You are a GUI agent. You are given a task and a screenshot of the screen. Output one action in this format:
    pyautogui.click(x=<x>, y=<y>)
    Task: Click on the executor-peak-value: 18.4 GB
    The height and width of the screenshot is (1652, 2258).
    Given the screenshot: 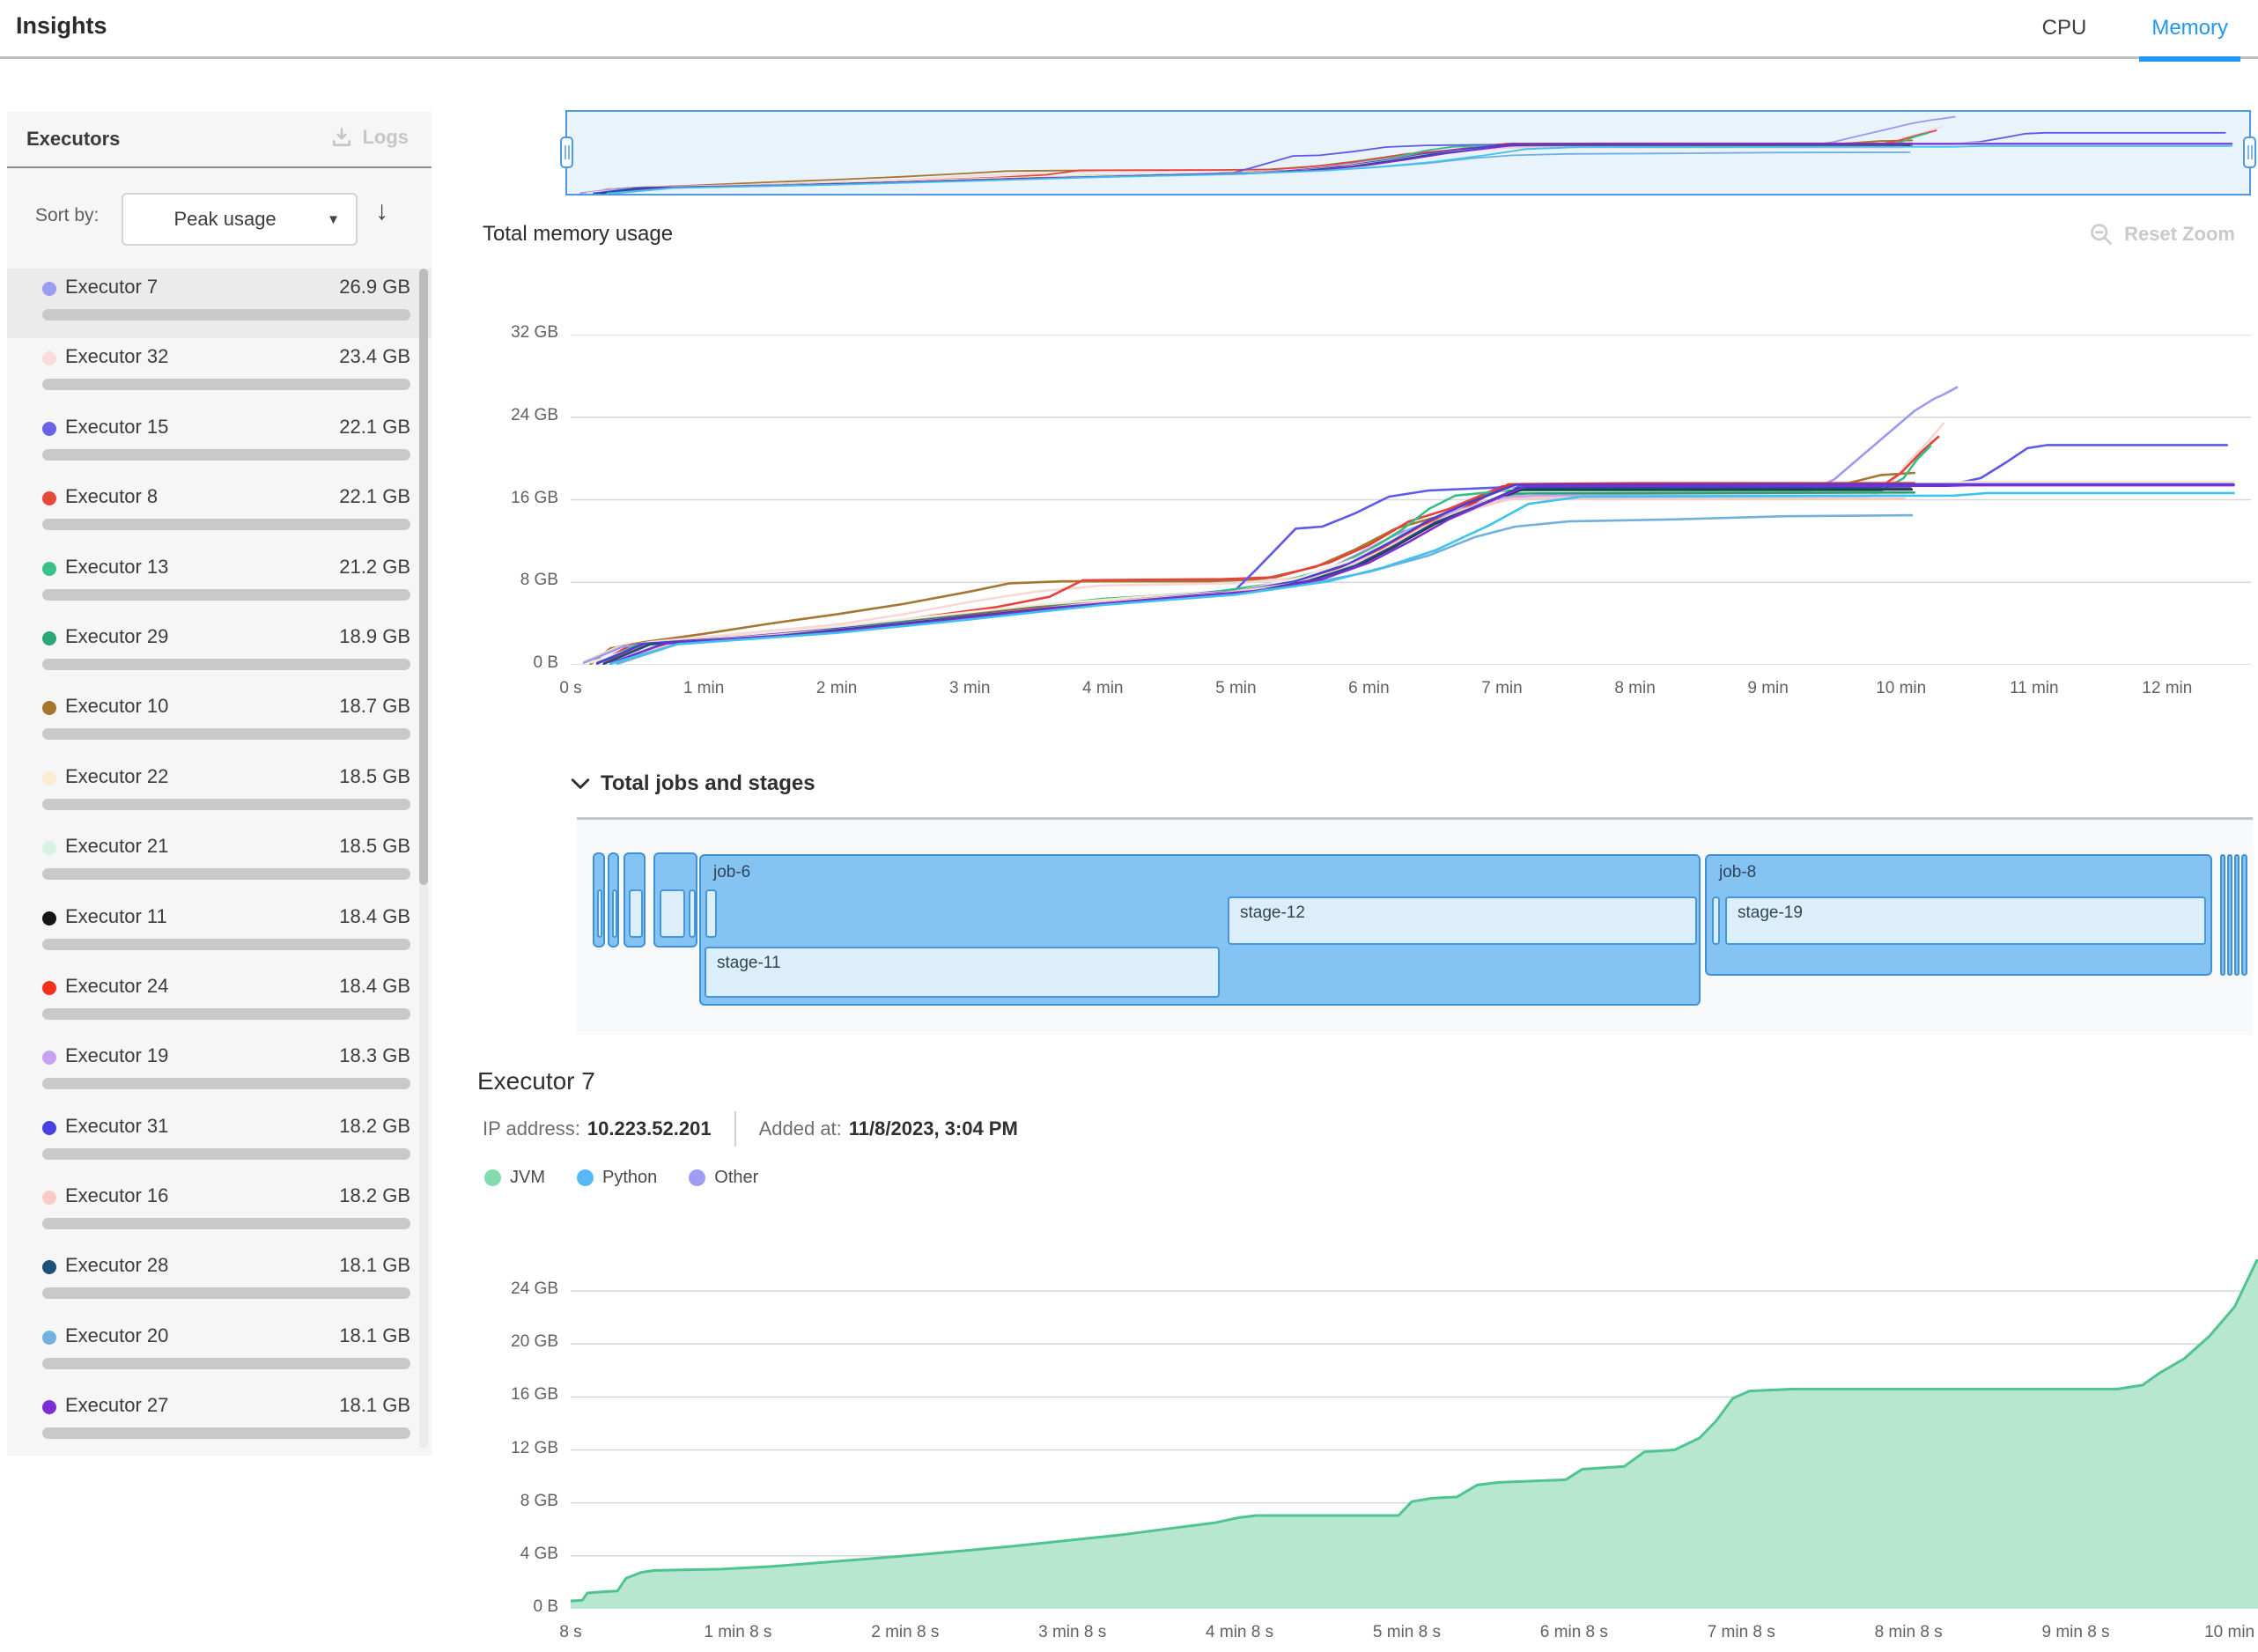 What is the action you would take?
    pyautogui.click(x=374, y=916)
    